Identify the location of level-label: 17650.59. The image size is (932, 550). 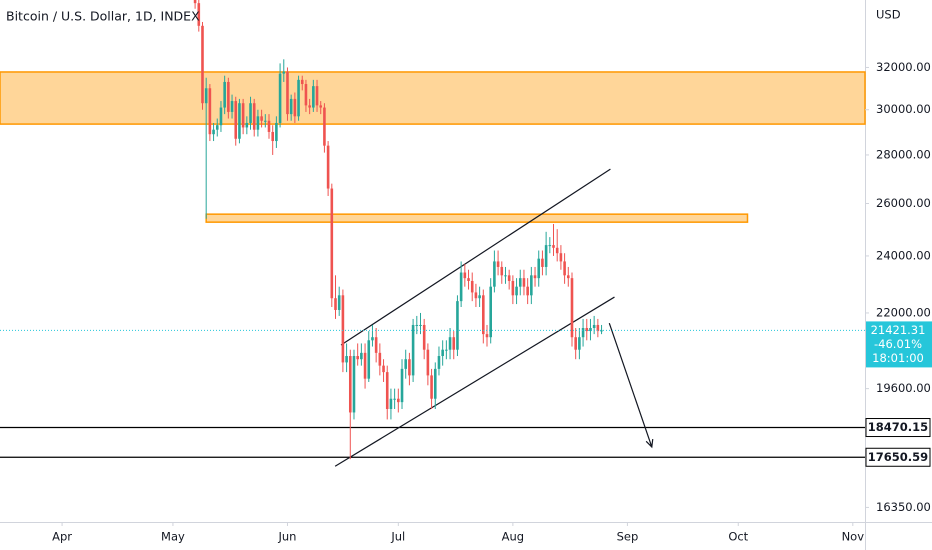
(898, 457).